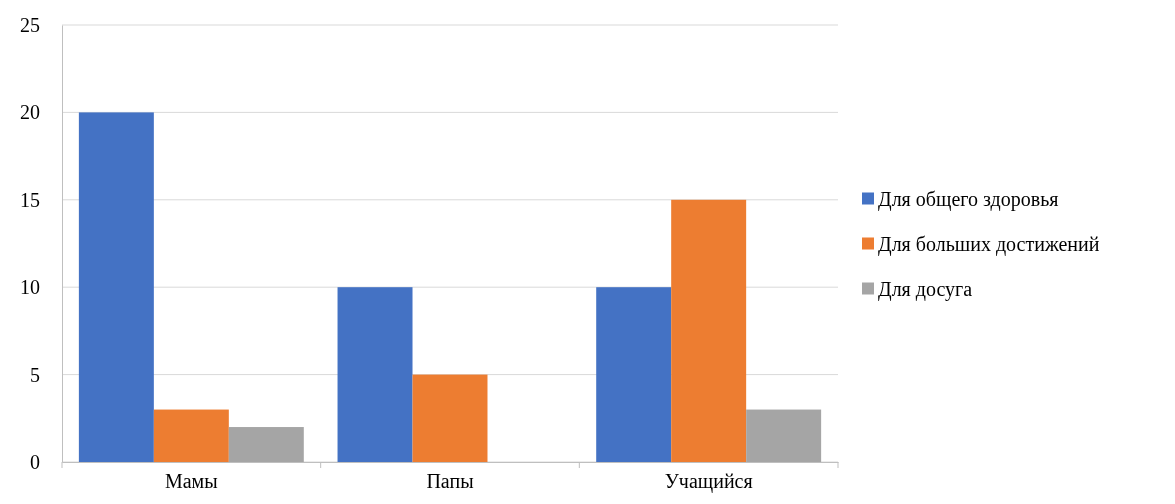 This screenshot has width=1175, height=504. Describe the element at coordinates (968, 199) in the screenshot. I see `legend-label: Для общего здоровья` at that location.